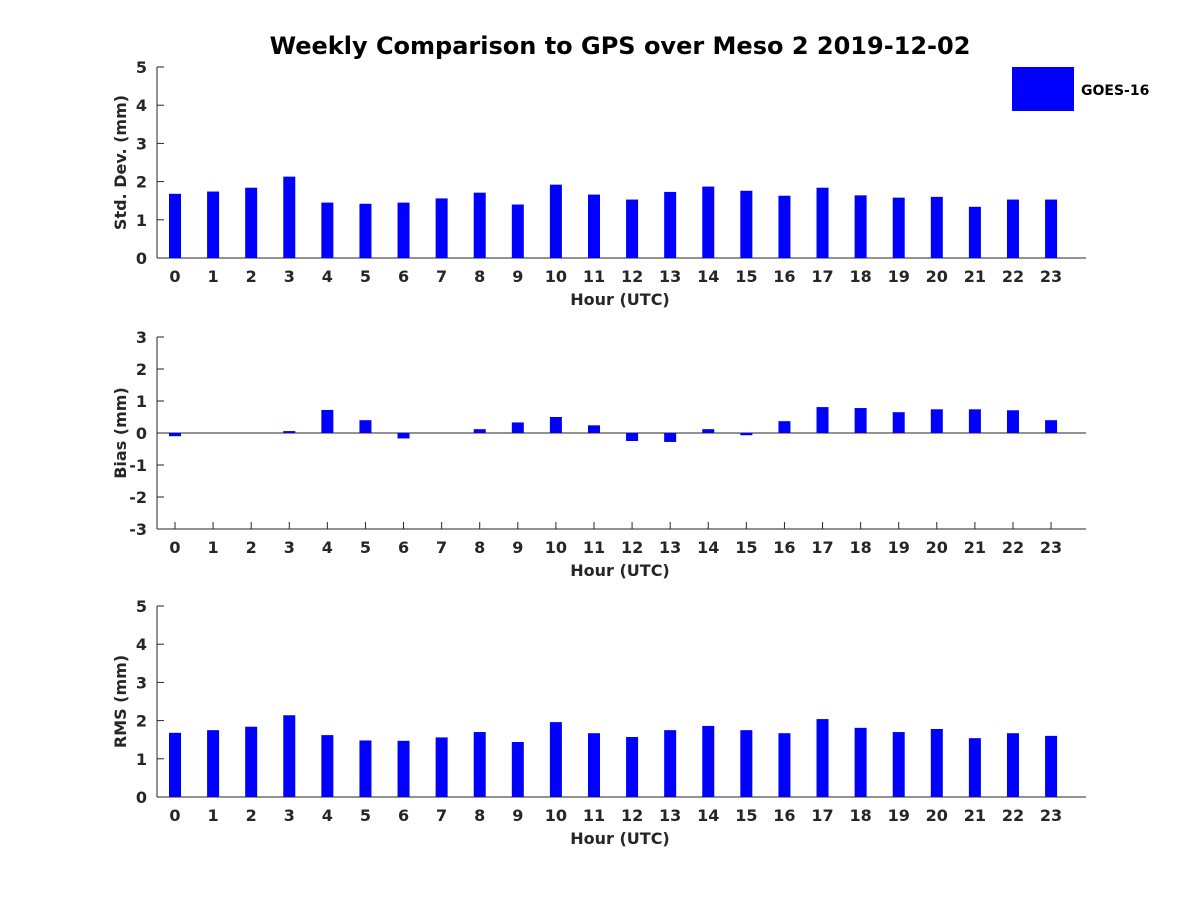  What do you see at coordinates (138, 529) in the screenshot?
I see `y-tick-label: -3` at bounding box center [138, 529].